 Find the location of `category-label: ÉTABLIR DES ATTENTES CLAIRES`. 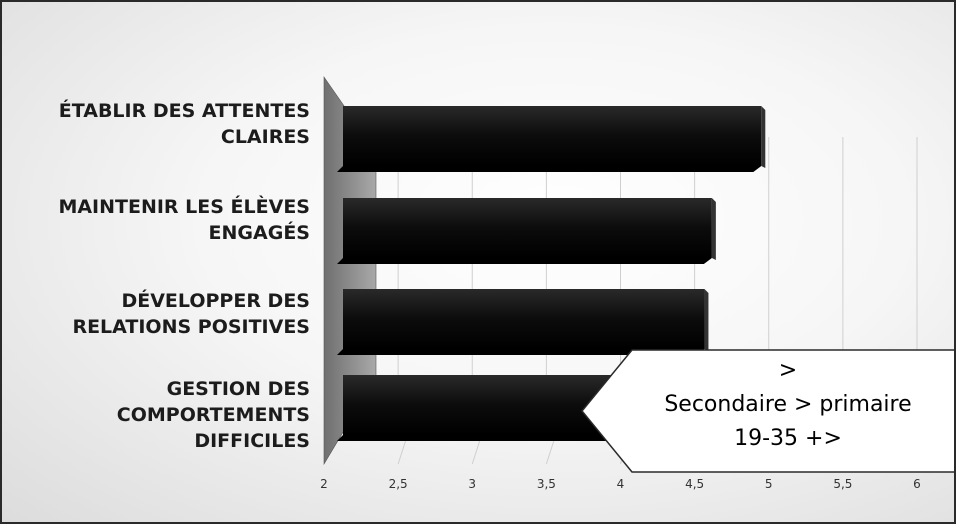

category-label: ÉTABLIR DES ATTENTES CLAIRES is located at coordinates (184, 124).